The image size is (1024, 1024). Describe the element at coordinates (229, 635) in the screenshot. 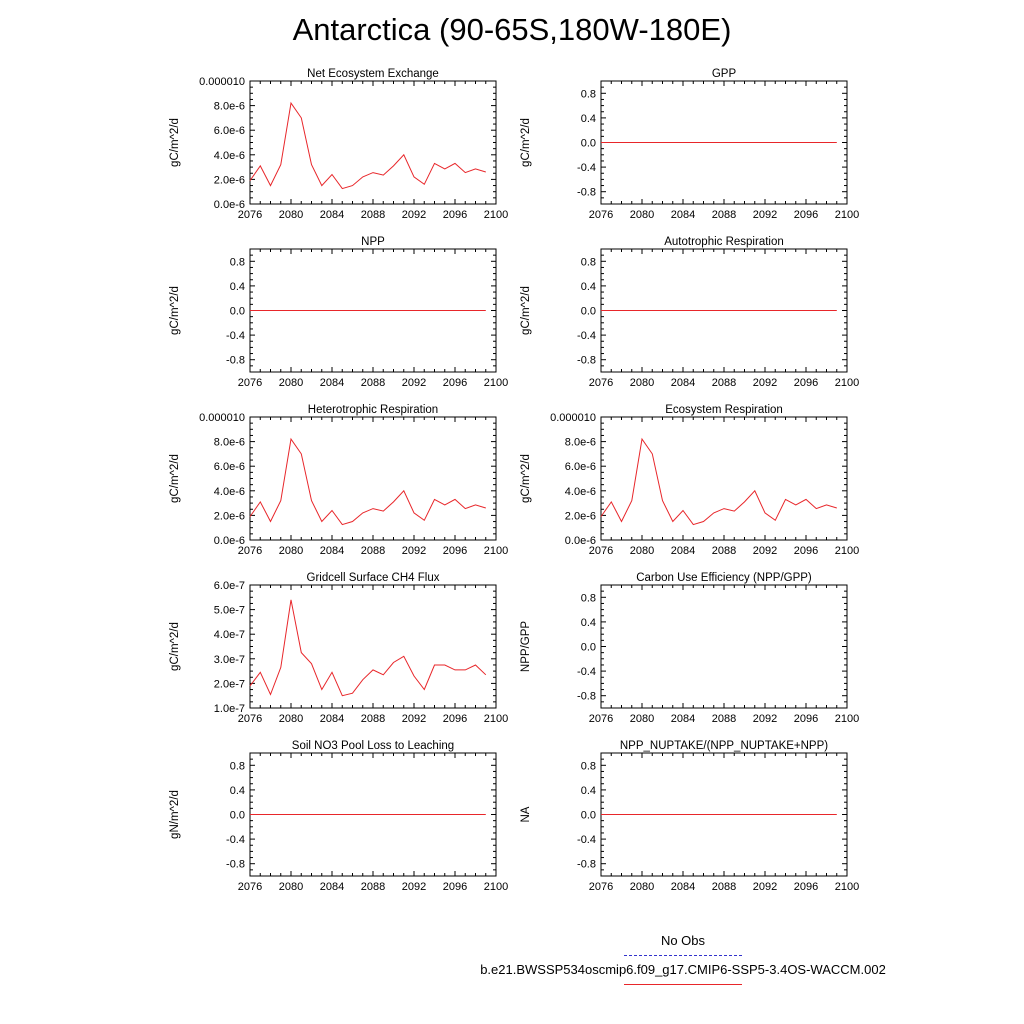

I see `y-tick-label: 4.0e-7` at that location.